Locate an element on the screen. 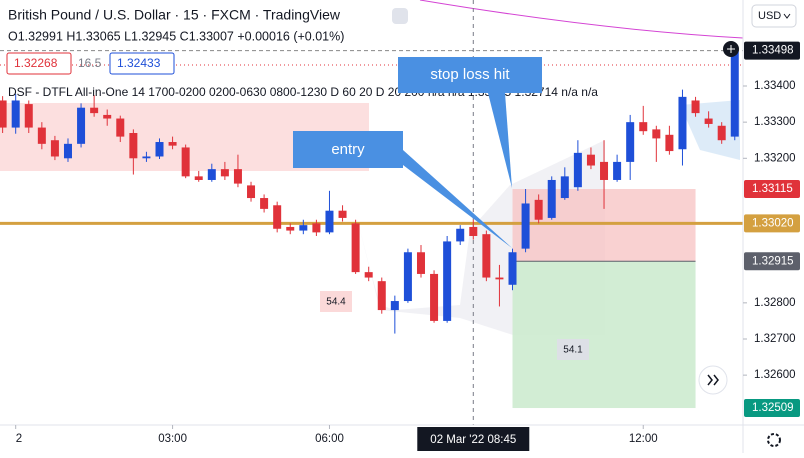 This screenshot has width=804, height=458. currency: USD is located at coordinates (769, 16).